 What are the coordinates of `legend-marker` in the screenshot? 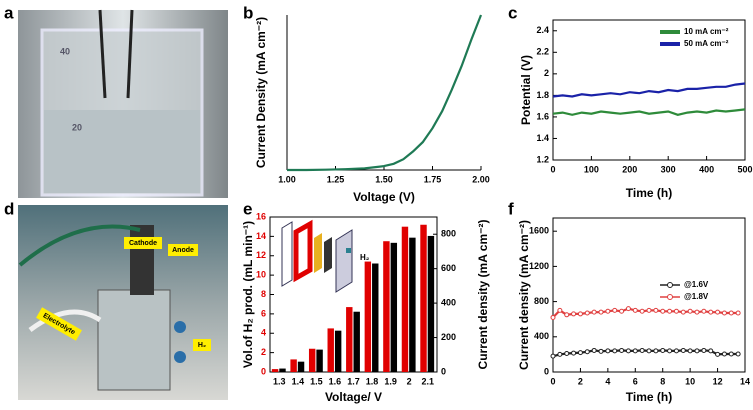 It's located at (670, 285).